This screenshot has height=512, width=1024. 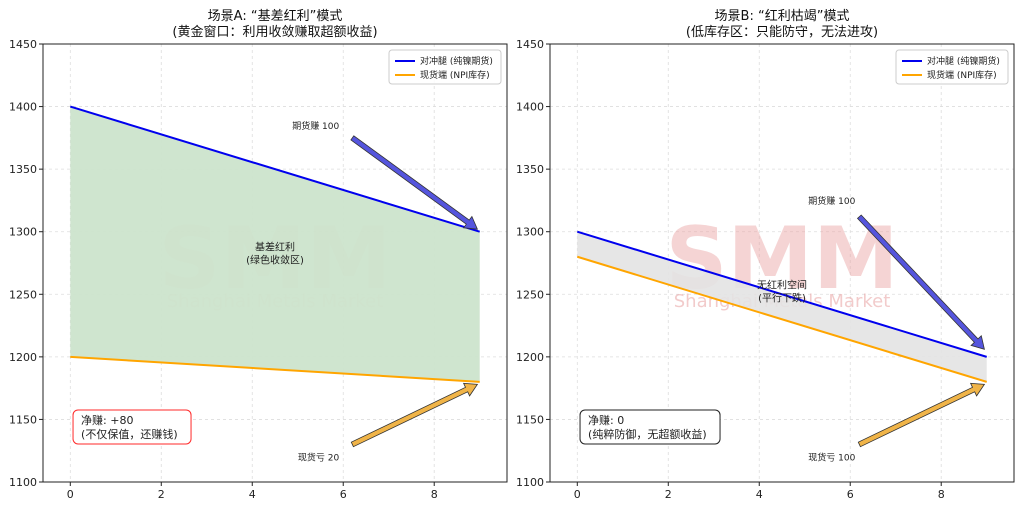 What do you see at coordinates (275, 16) in the screenshot?
I see `chart-title: 场景A: “基差红利”模式` at bounding box center [275, 16].